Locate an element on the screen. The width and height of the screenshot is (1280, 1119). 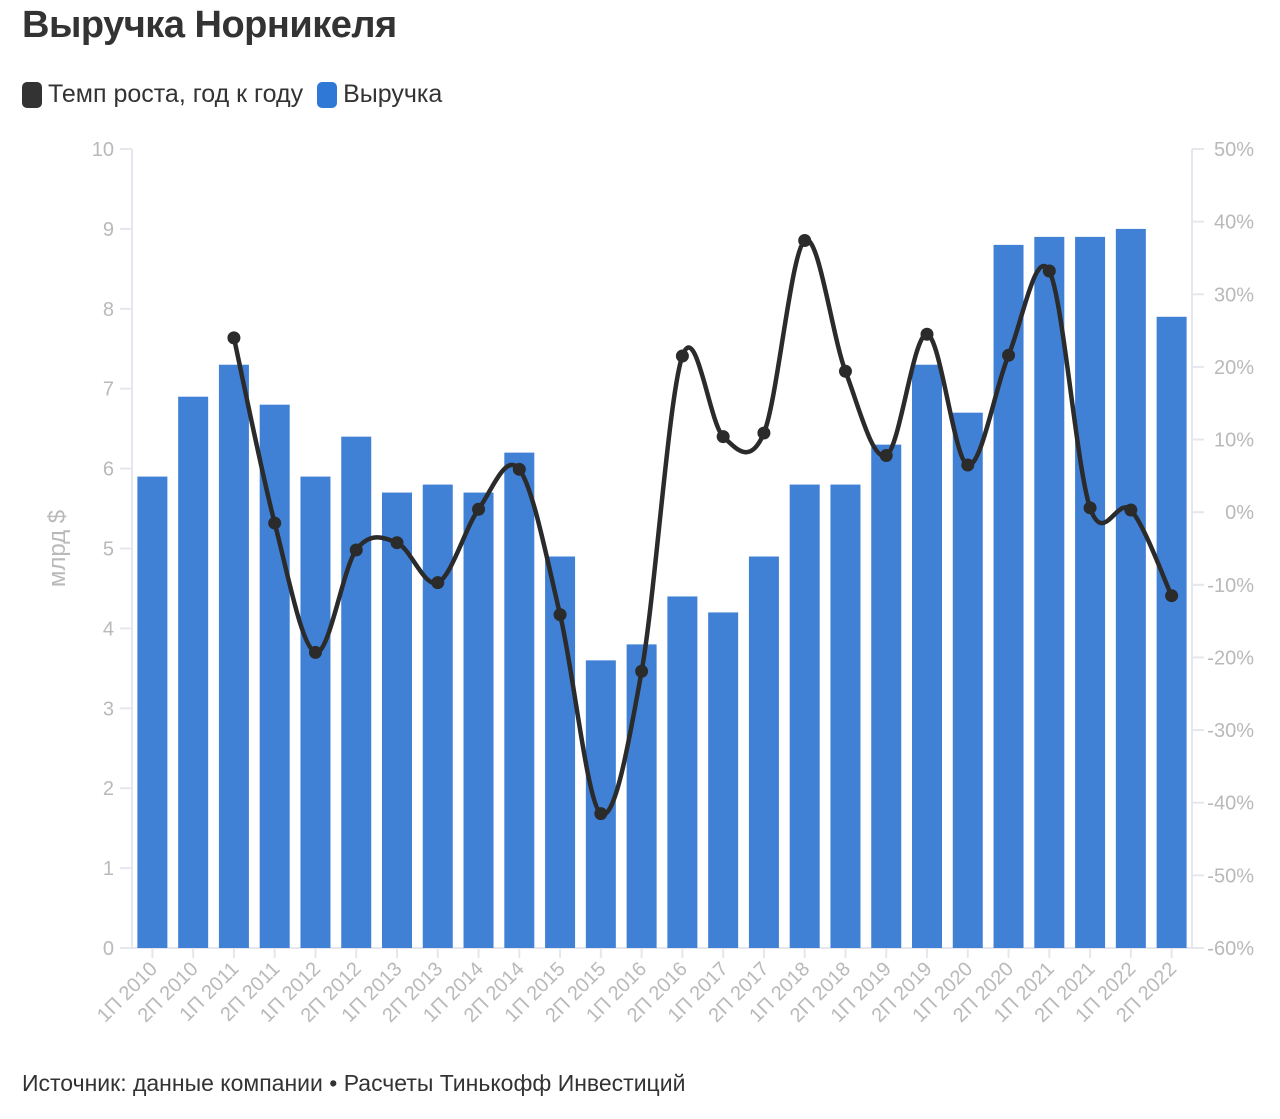
left-tick-label: 7 is located at coordinates (108, 390).